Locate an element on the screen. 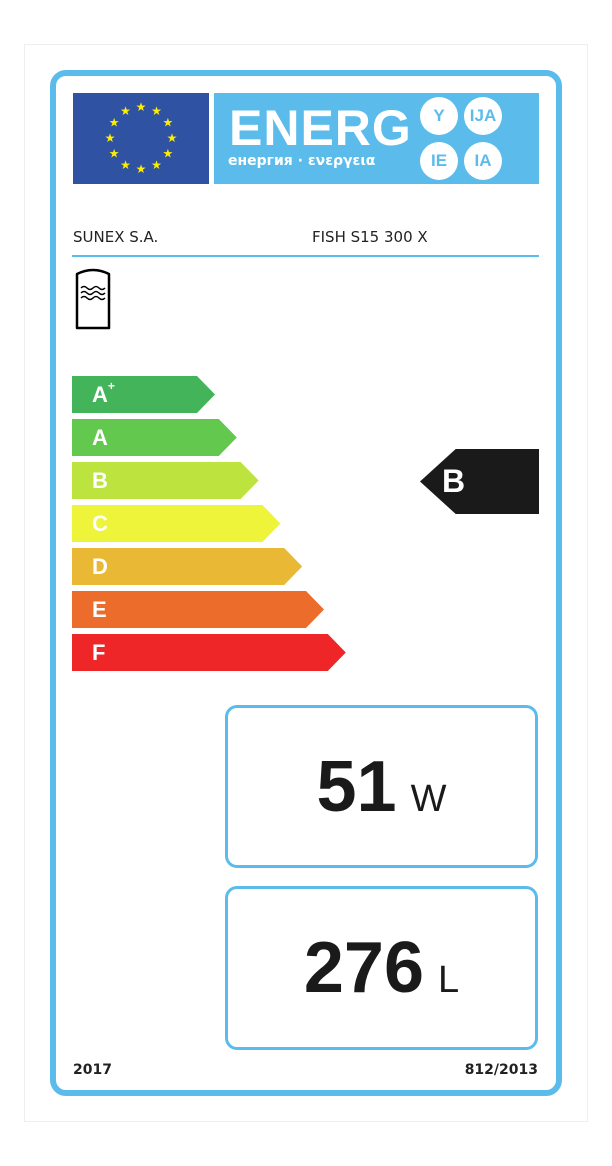 The image size is (612, 1166). energy-class-bar-a-plus: A+ is located at coordinates (143, 394).